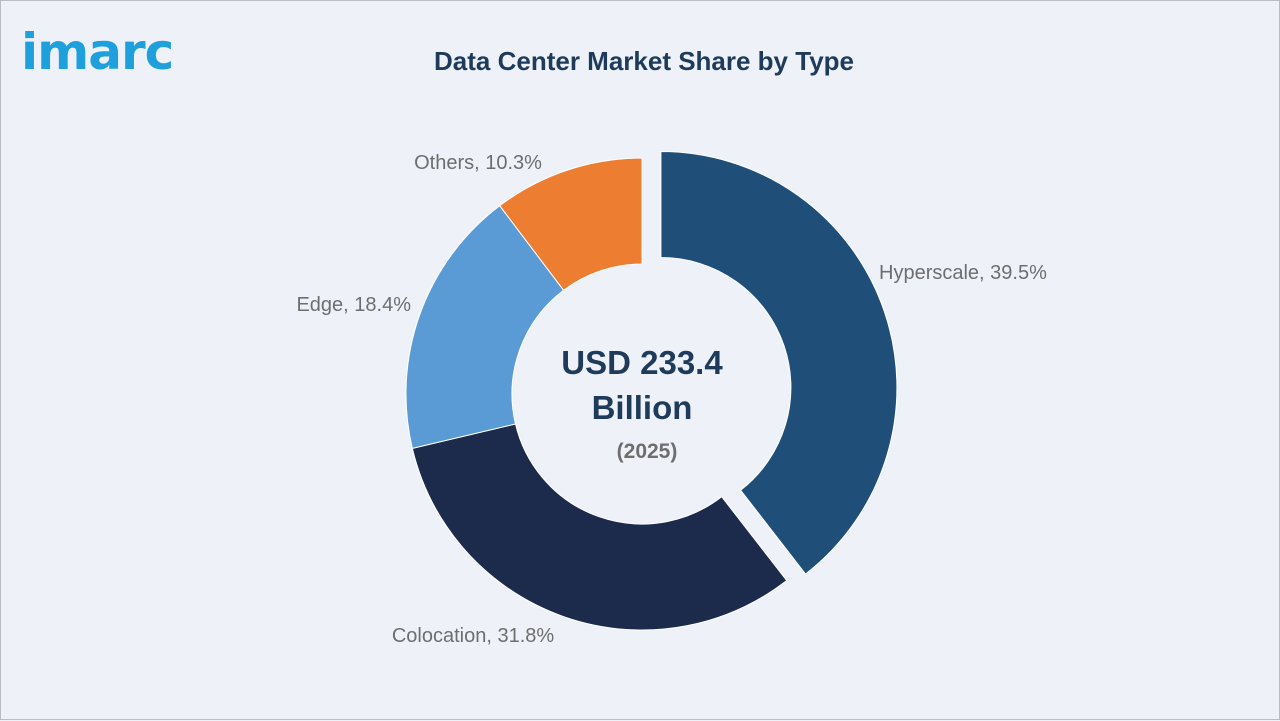 This screenshot has width=1280, height=721. Describe the element at coordinates (647, 451) in the screenshot. I see `center-year: (2025)` at that location.